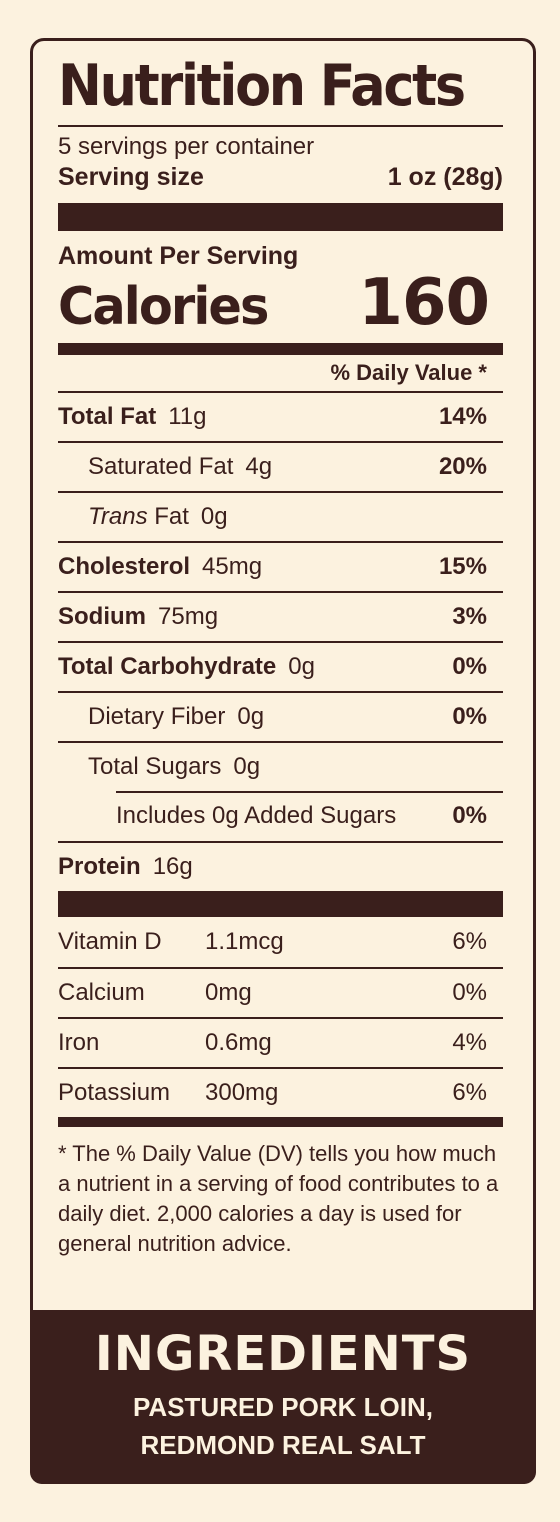 The width and height of the screenshot is (560, 1522). What do you see at coordinates (309, 792) in the screenshot?
I see `sub-divider` at bounding box center [309, 792].